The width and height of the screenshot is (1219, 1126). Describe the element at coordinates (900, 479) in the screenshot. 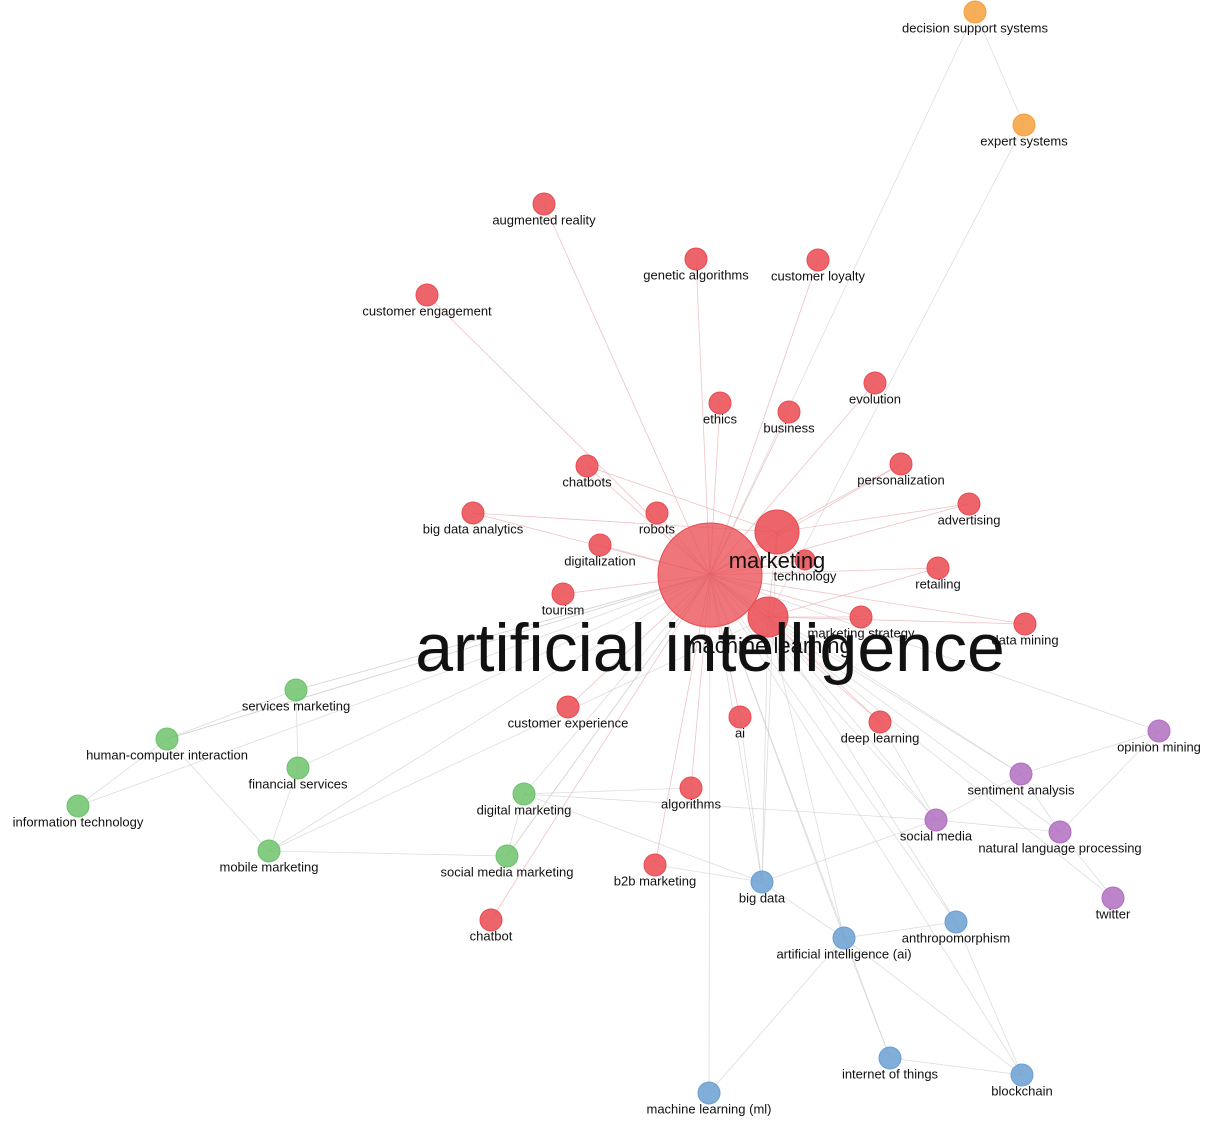

I see `node-label: personalization` at that location.